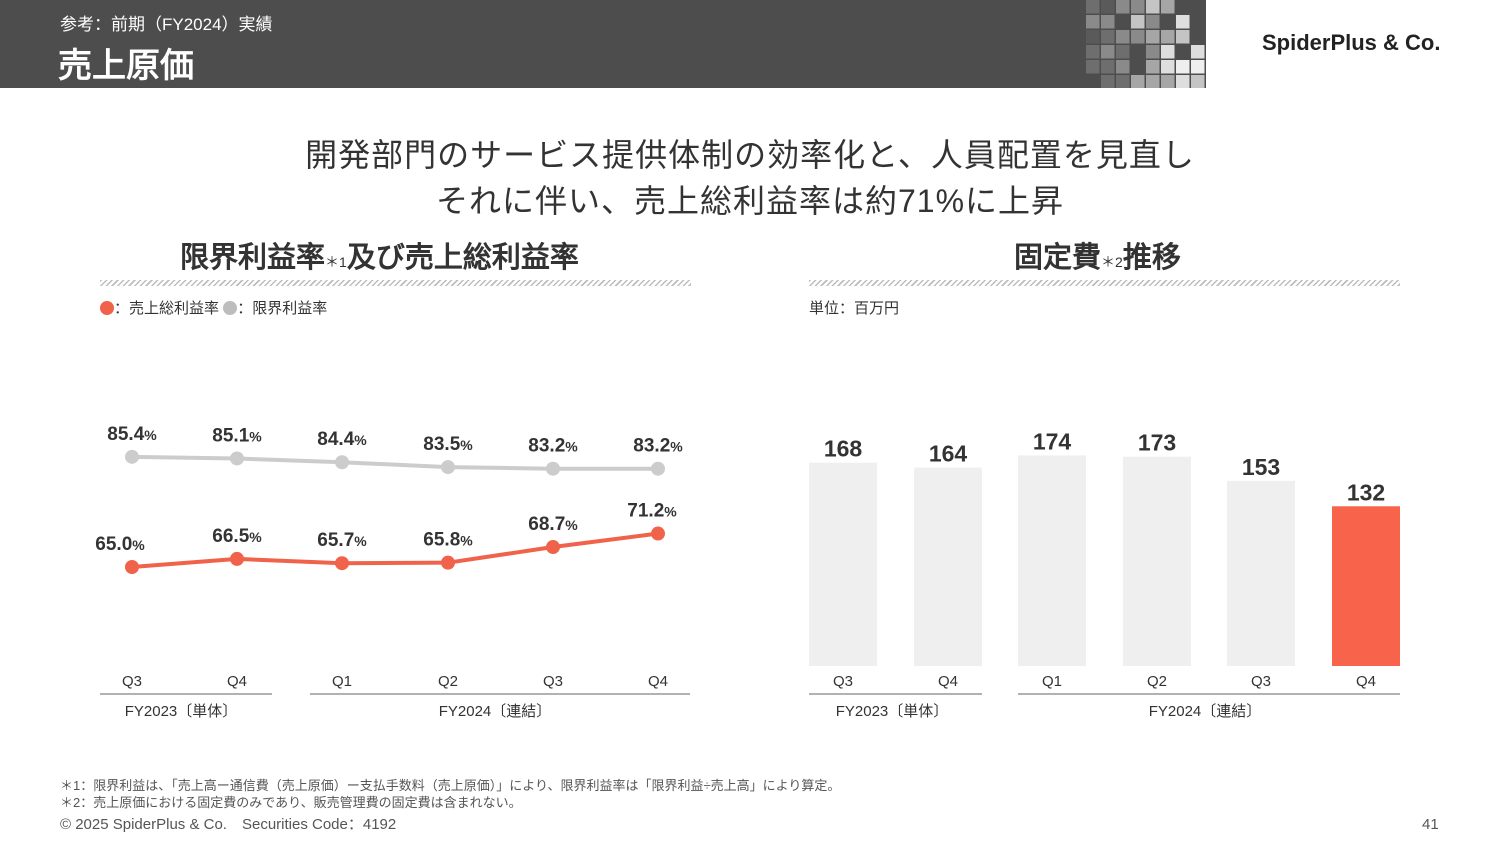 The height and width of the screenshot is (844, 1500). Describe the element at coordinates (652, 511) in the screenshot. I see `gross-margin-label: 71.2%` at that location.